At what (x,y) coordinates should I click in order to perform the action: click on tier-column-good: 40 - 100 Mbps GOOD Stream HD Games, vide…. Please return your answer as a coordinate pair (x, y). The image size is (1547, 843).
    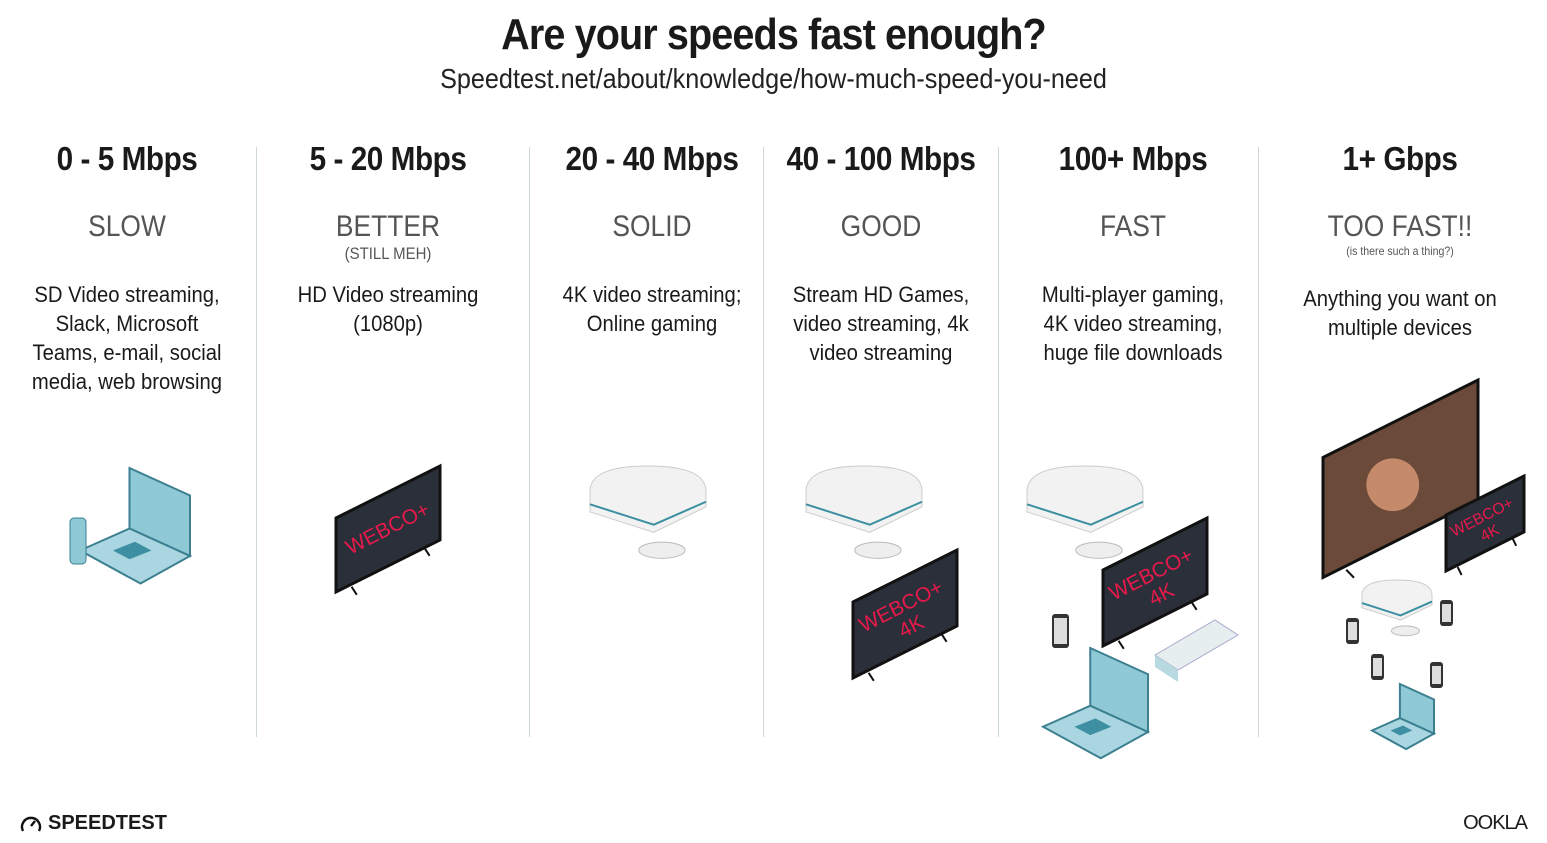
    Looking at the image, I should click on (881, 253).